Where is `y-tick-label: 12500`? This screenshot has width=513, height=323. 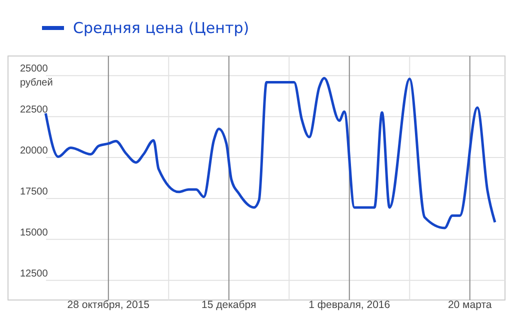
y-tick-label: 12500 is located at coordinates (34, 274).